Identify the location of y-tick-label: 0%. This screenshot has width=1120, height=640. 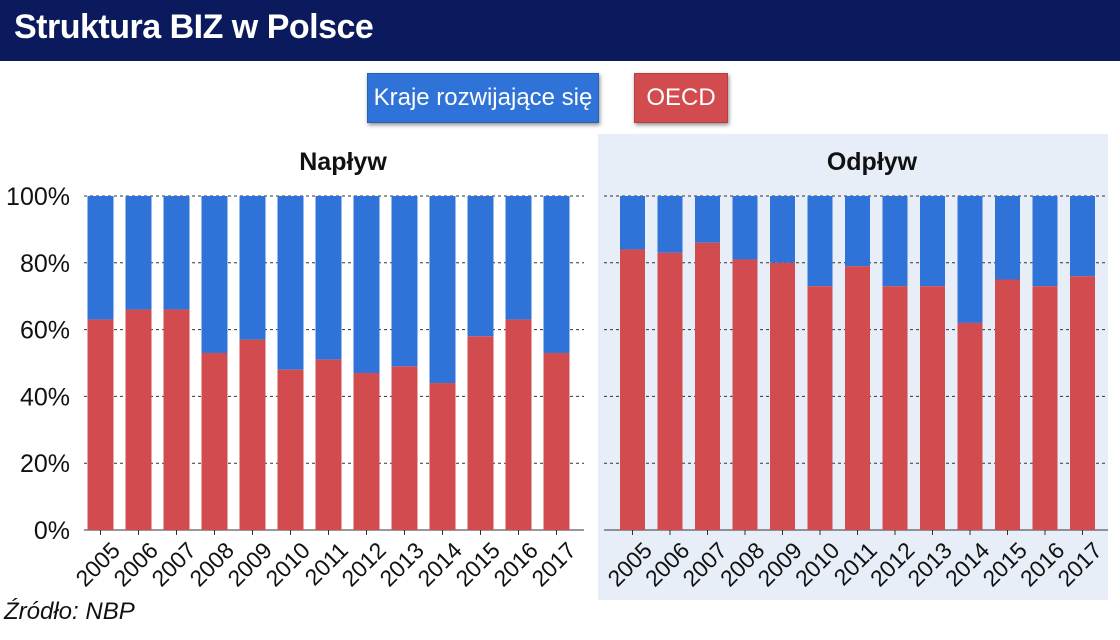
(52, 531).